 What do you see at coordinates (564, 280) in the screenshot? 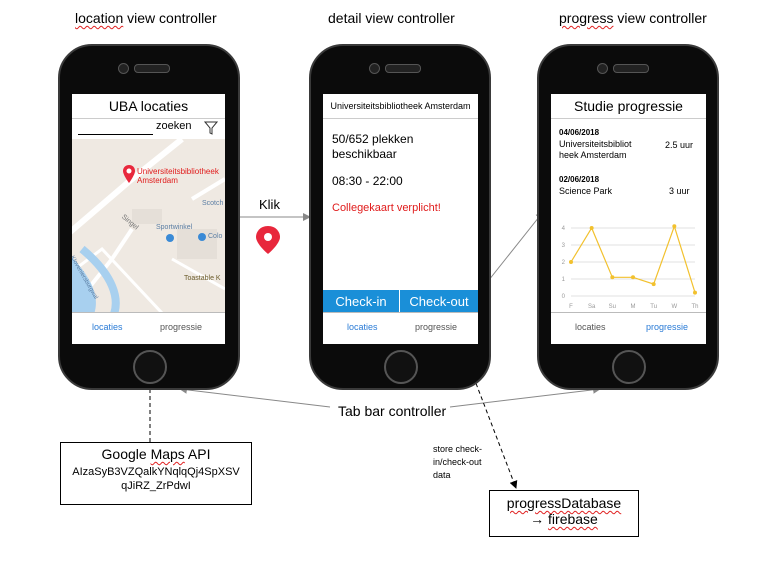
I see `chart-y-tick-label: 1` at bounding box center [564, 280].